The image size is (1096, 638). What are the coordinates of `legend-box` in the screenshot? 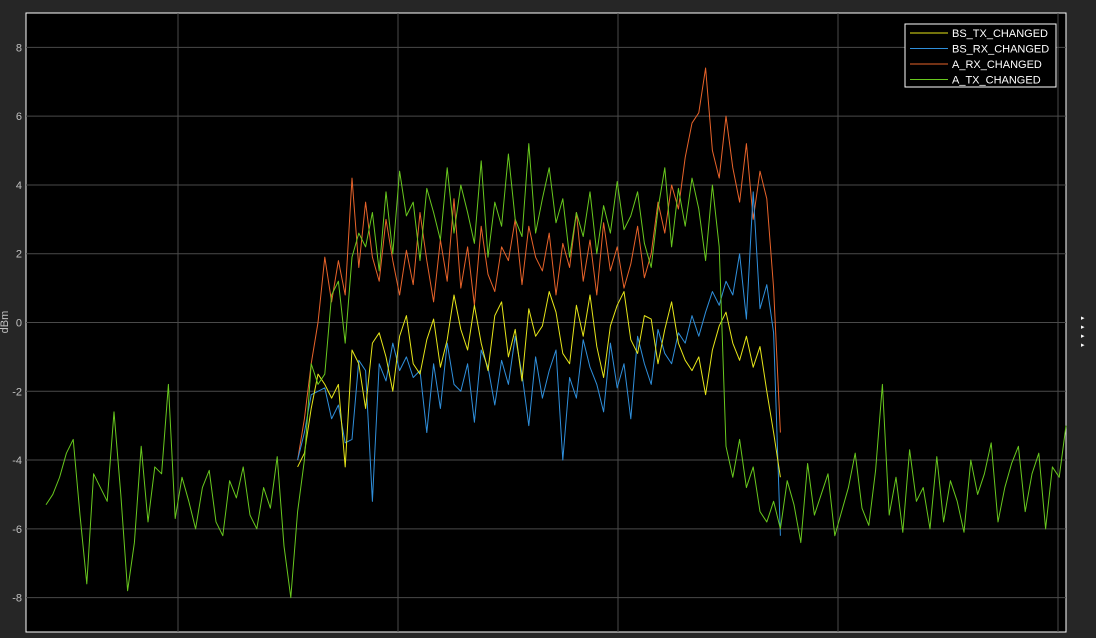 It's located at (980, 55).